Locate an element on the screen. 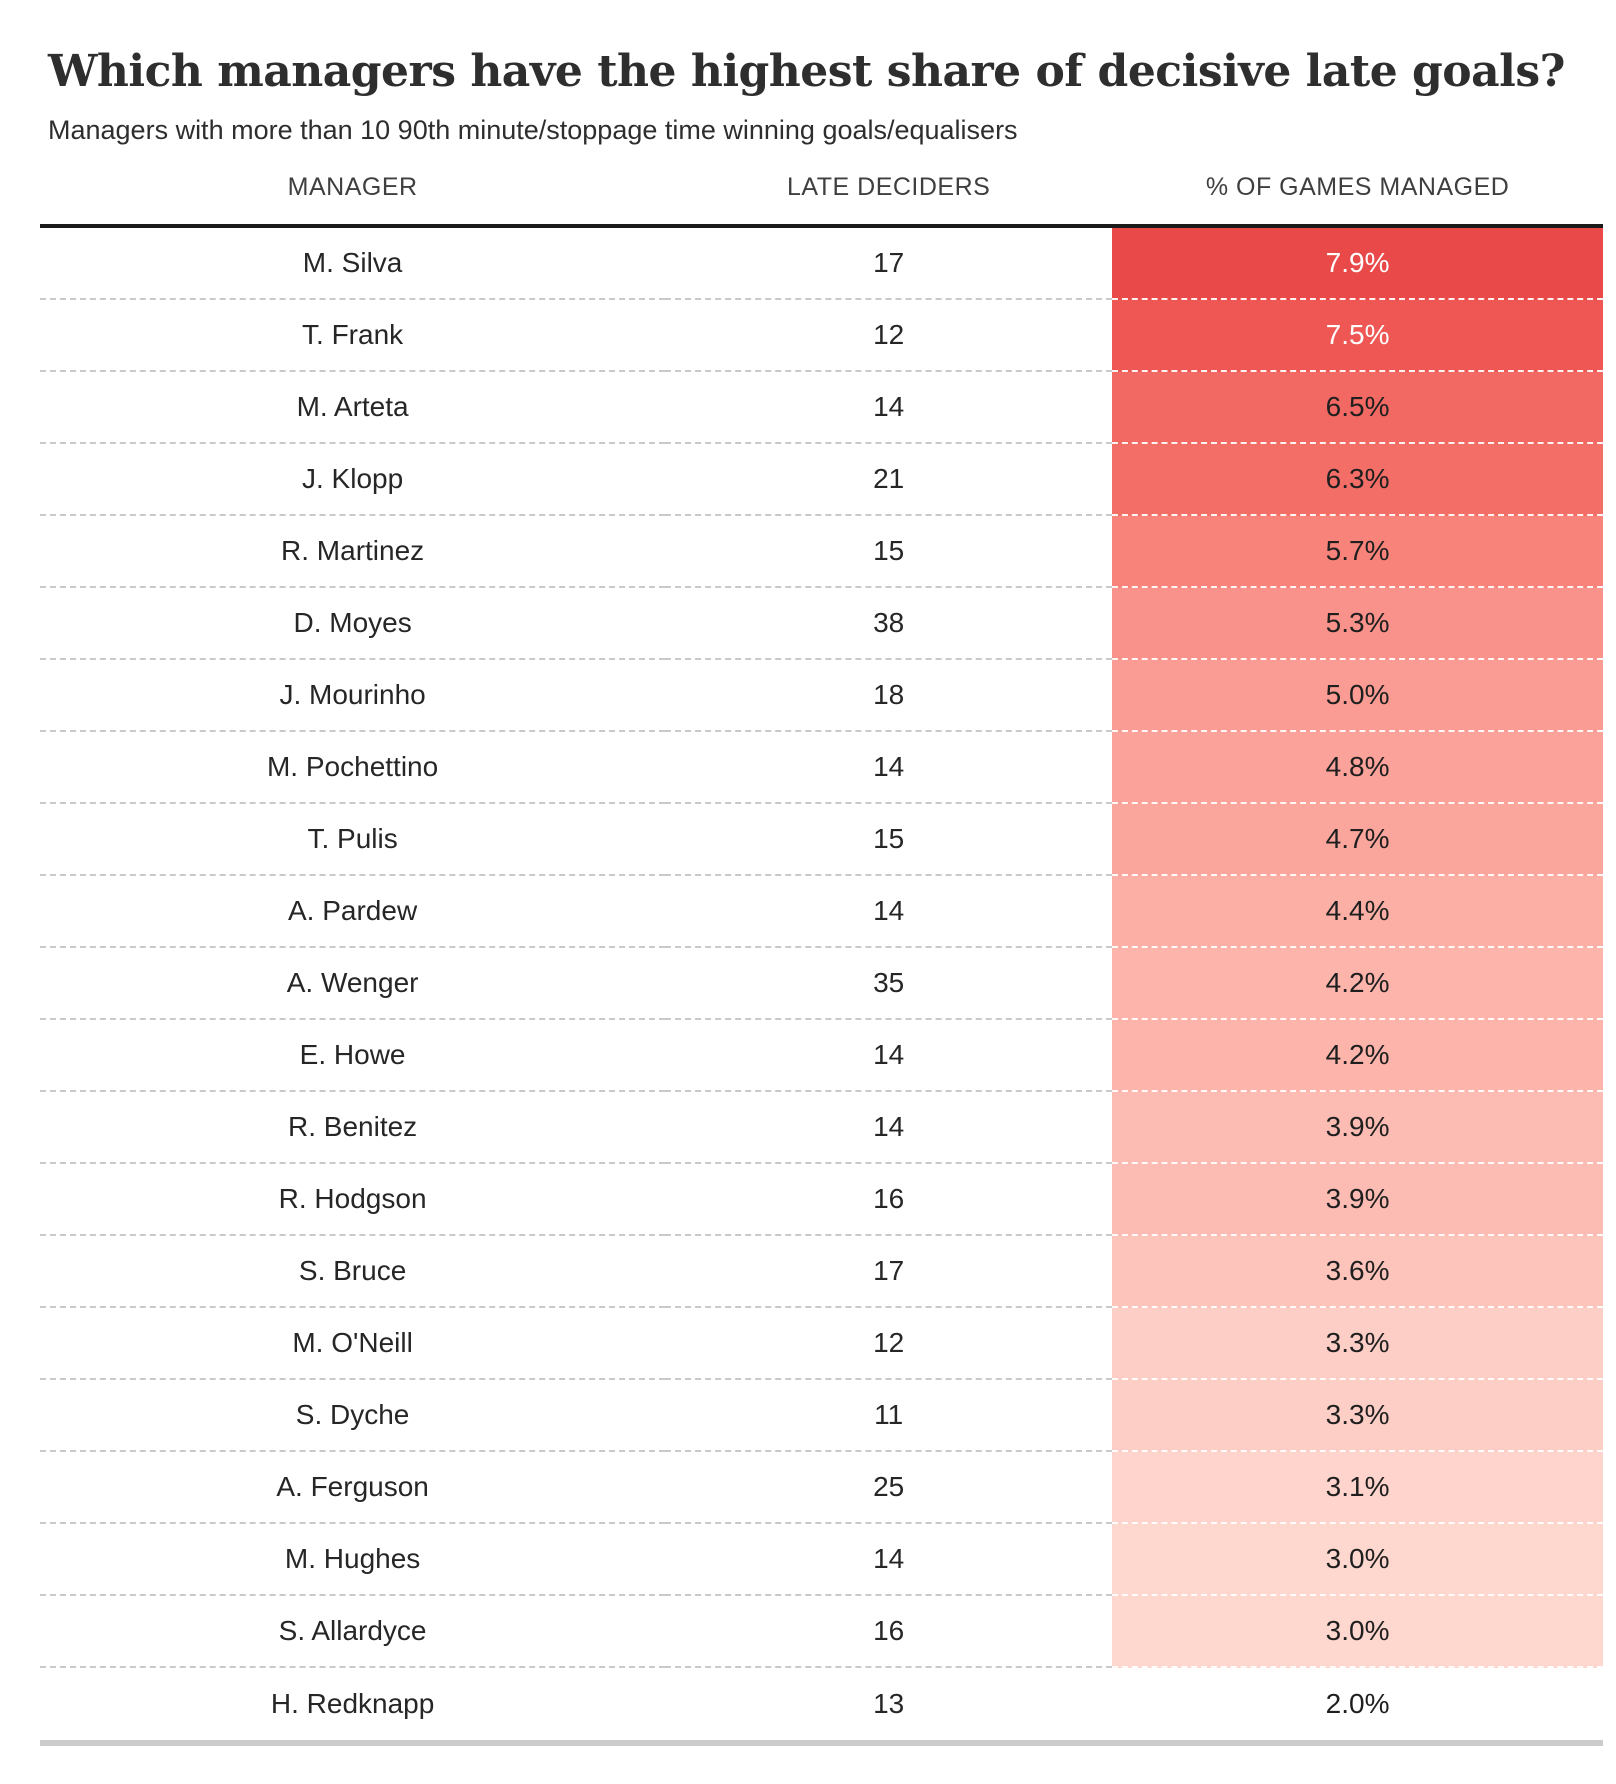  table-row: M. Silva 17 7.9% is located at coordinates (821, 264).